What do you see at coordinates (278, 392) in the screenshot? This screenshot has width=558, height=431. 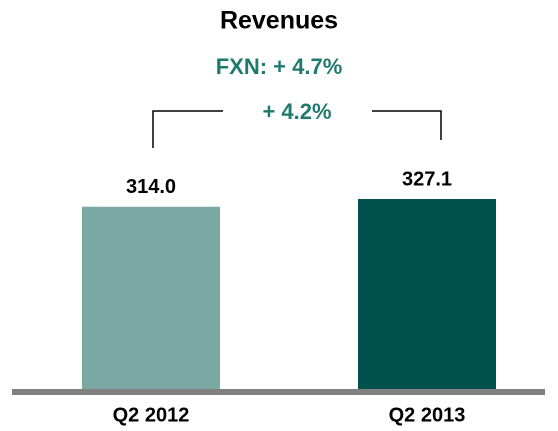 I see `baseline` at bounding box center [278, 392].